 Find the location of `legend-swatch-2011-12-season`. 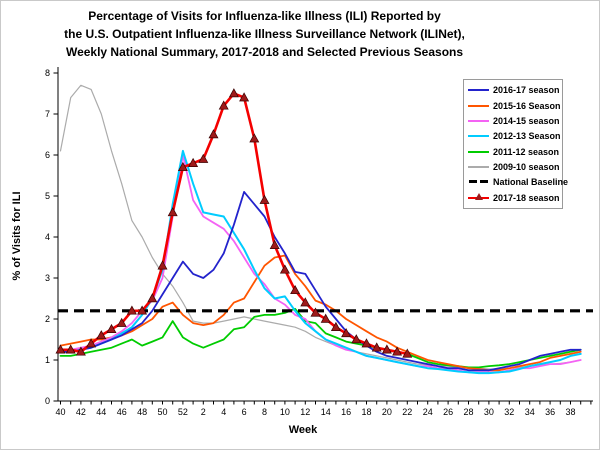

legend-swatch-2011-12-season is located at coordinates (478, 152).